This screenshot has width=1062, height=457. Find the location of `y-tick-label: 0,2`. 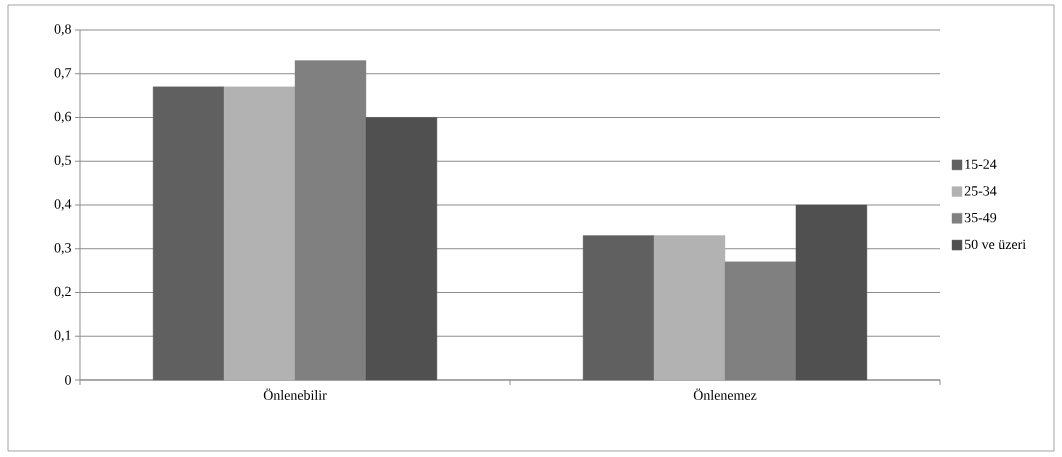

y-tick-label: 0,2 is located at coordinates (62, 292).